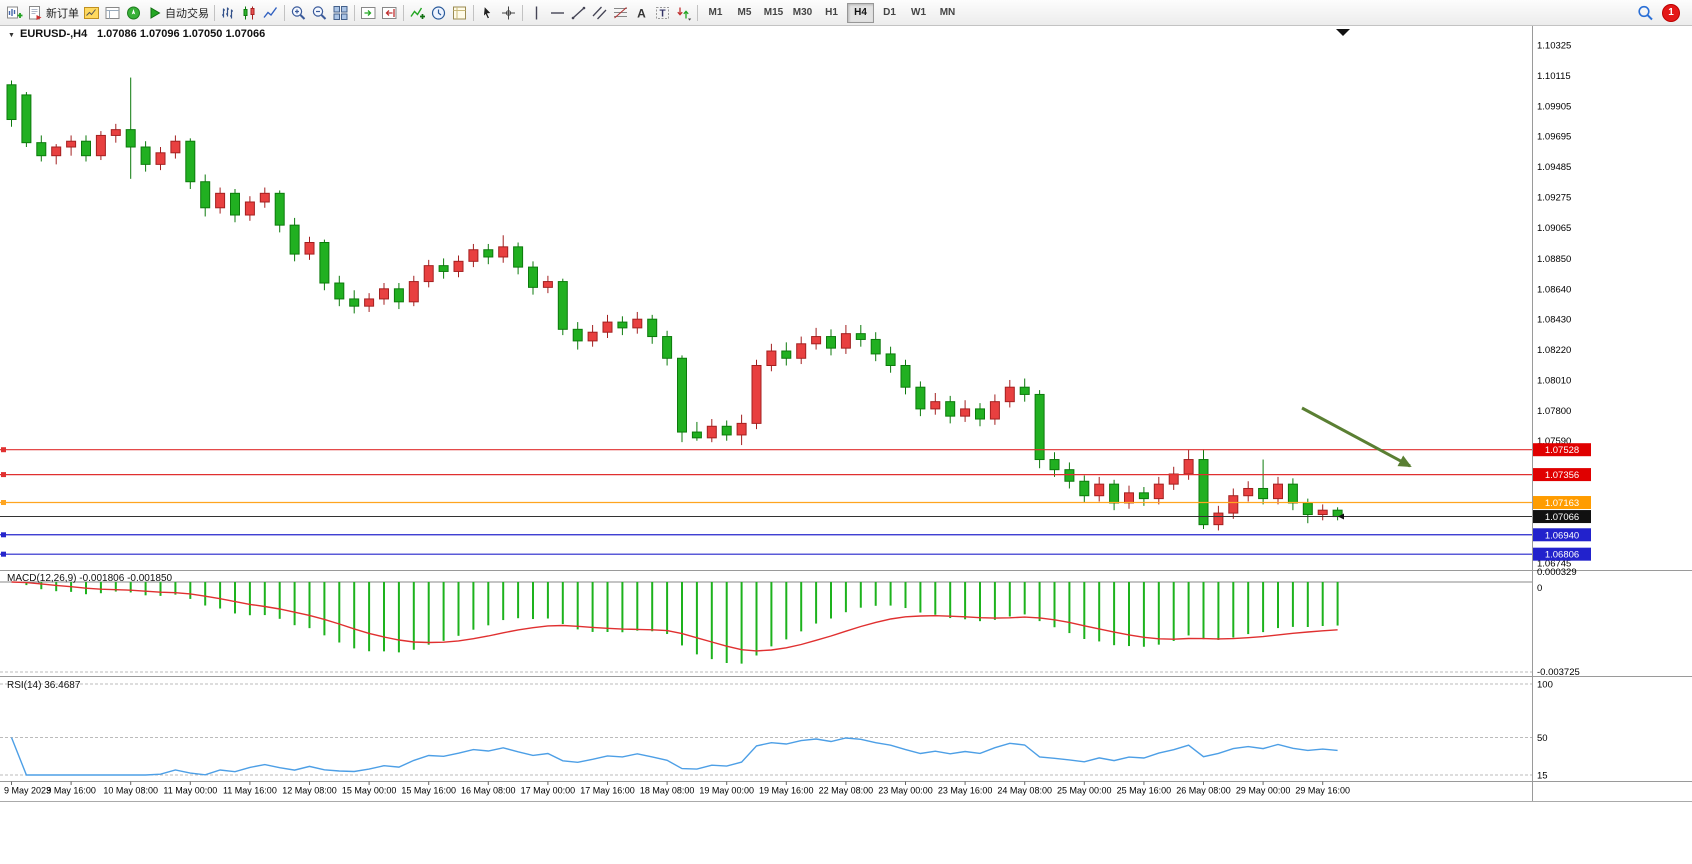 Image resolution: width=1692 pixels, height=864 pixels. I want to click on autotrading-button: 自动交易, so click(177, 13).